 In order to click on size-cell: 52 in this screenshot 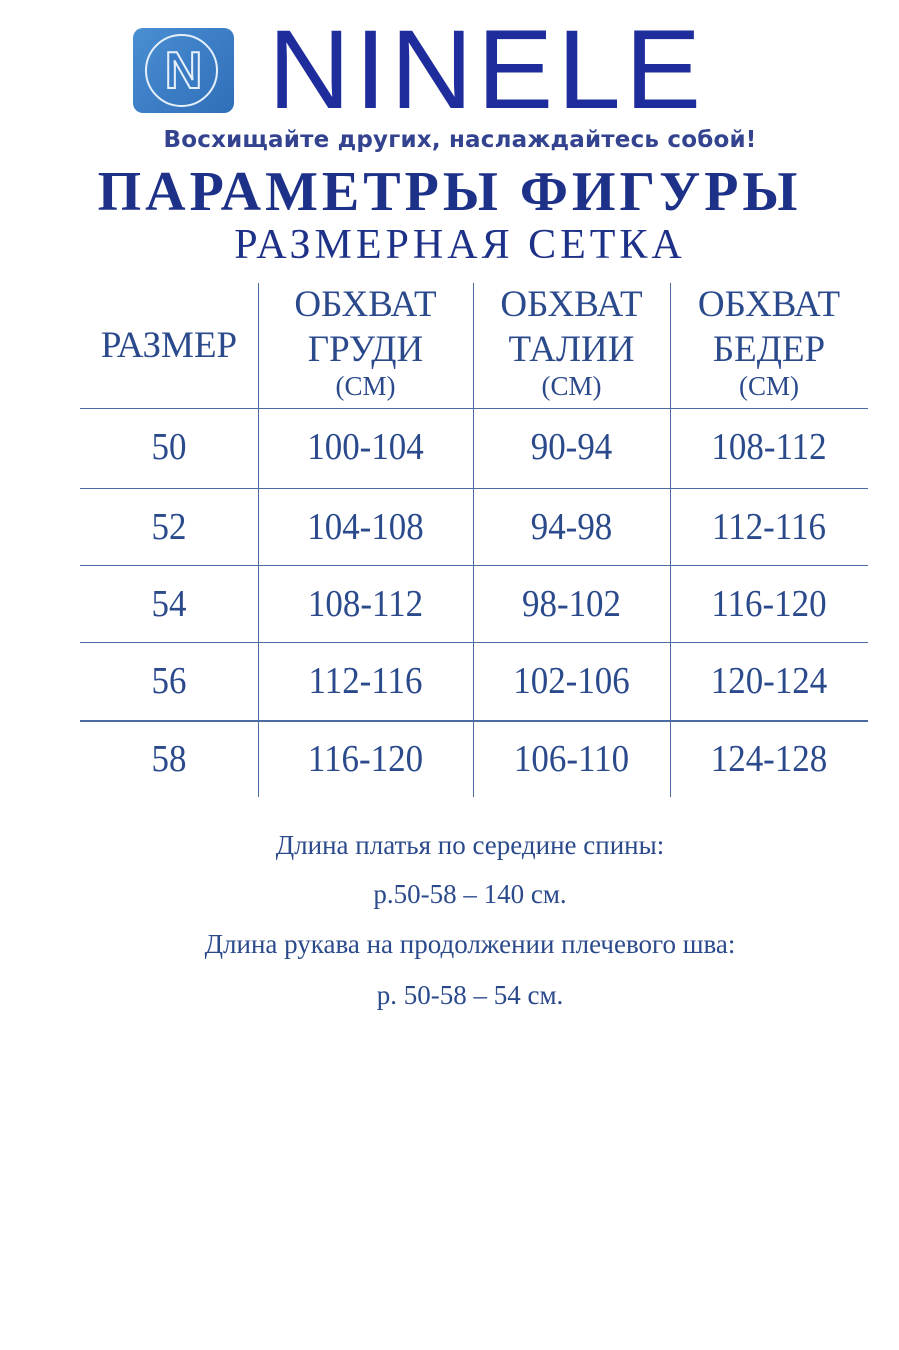, I will do `click(169, 527)`.